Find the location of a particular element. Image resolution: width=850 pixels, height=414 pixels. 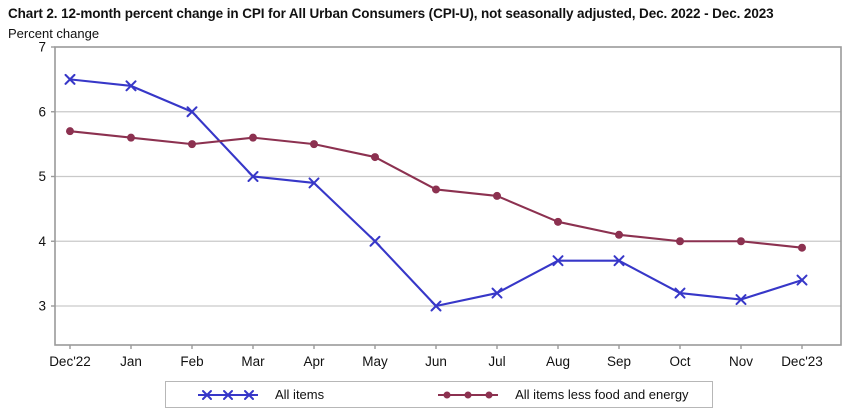

x-tick-label: Feb is located at coordinates (191, 361).